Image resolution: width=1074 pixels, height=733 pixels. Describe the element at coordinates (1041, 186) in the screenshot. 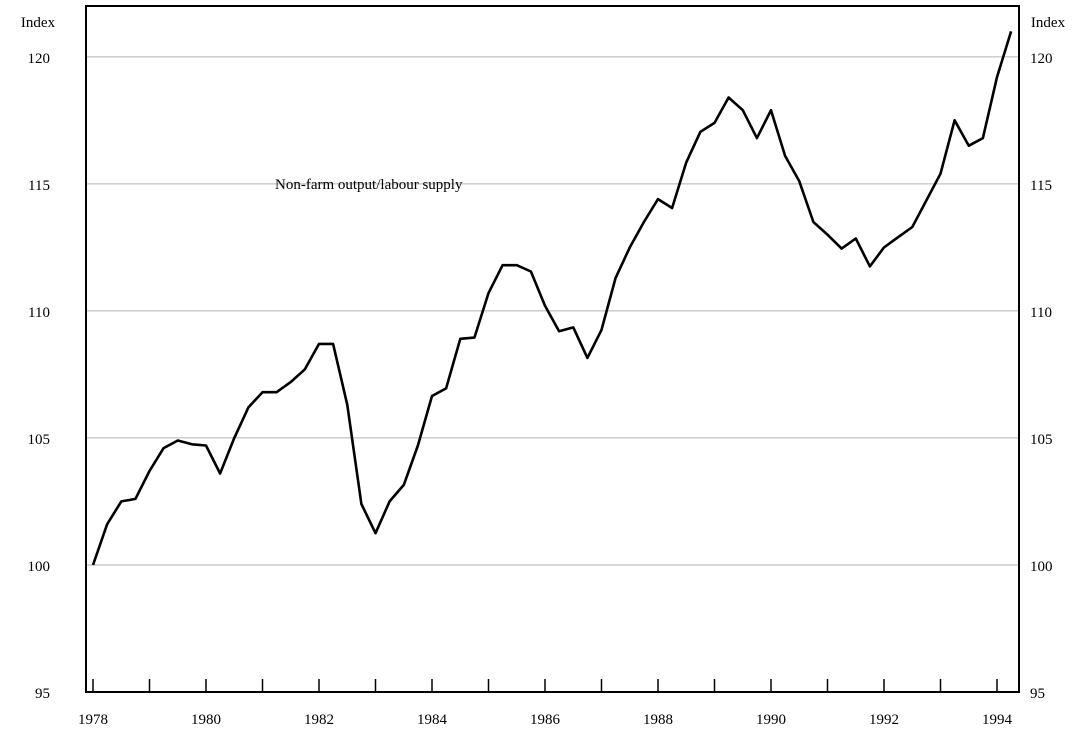

I see `y-tick-label-right: 115` at that location.